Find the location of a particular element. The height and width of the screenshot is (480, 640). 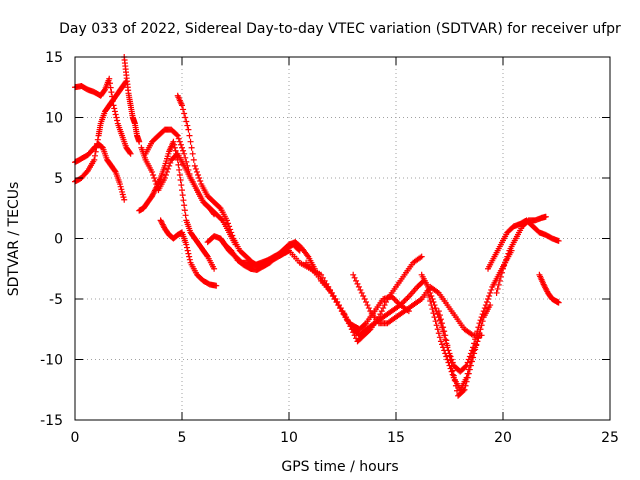

x-tick-label: 25 is located at coordinates (610, 438).